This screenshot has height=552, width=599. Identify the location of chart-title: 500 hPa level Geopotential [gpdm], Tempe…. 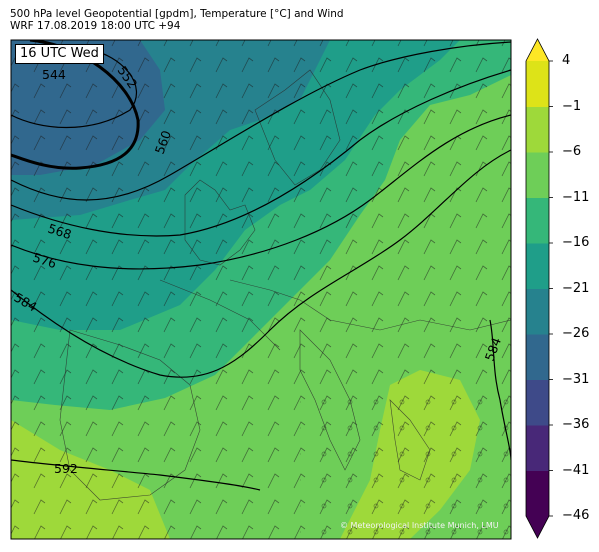
(177, 14).